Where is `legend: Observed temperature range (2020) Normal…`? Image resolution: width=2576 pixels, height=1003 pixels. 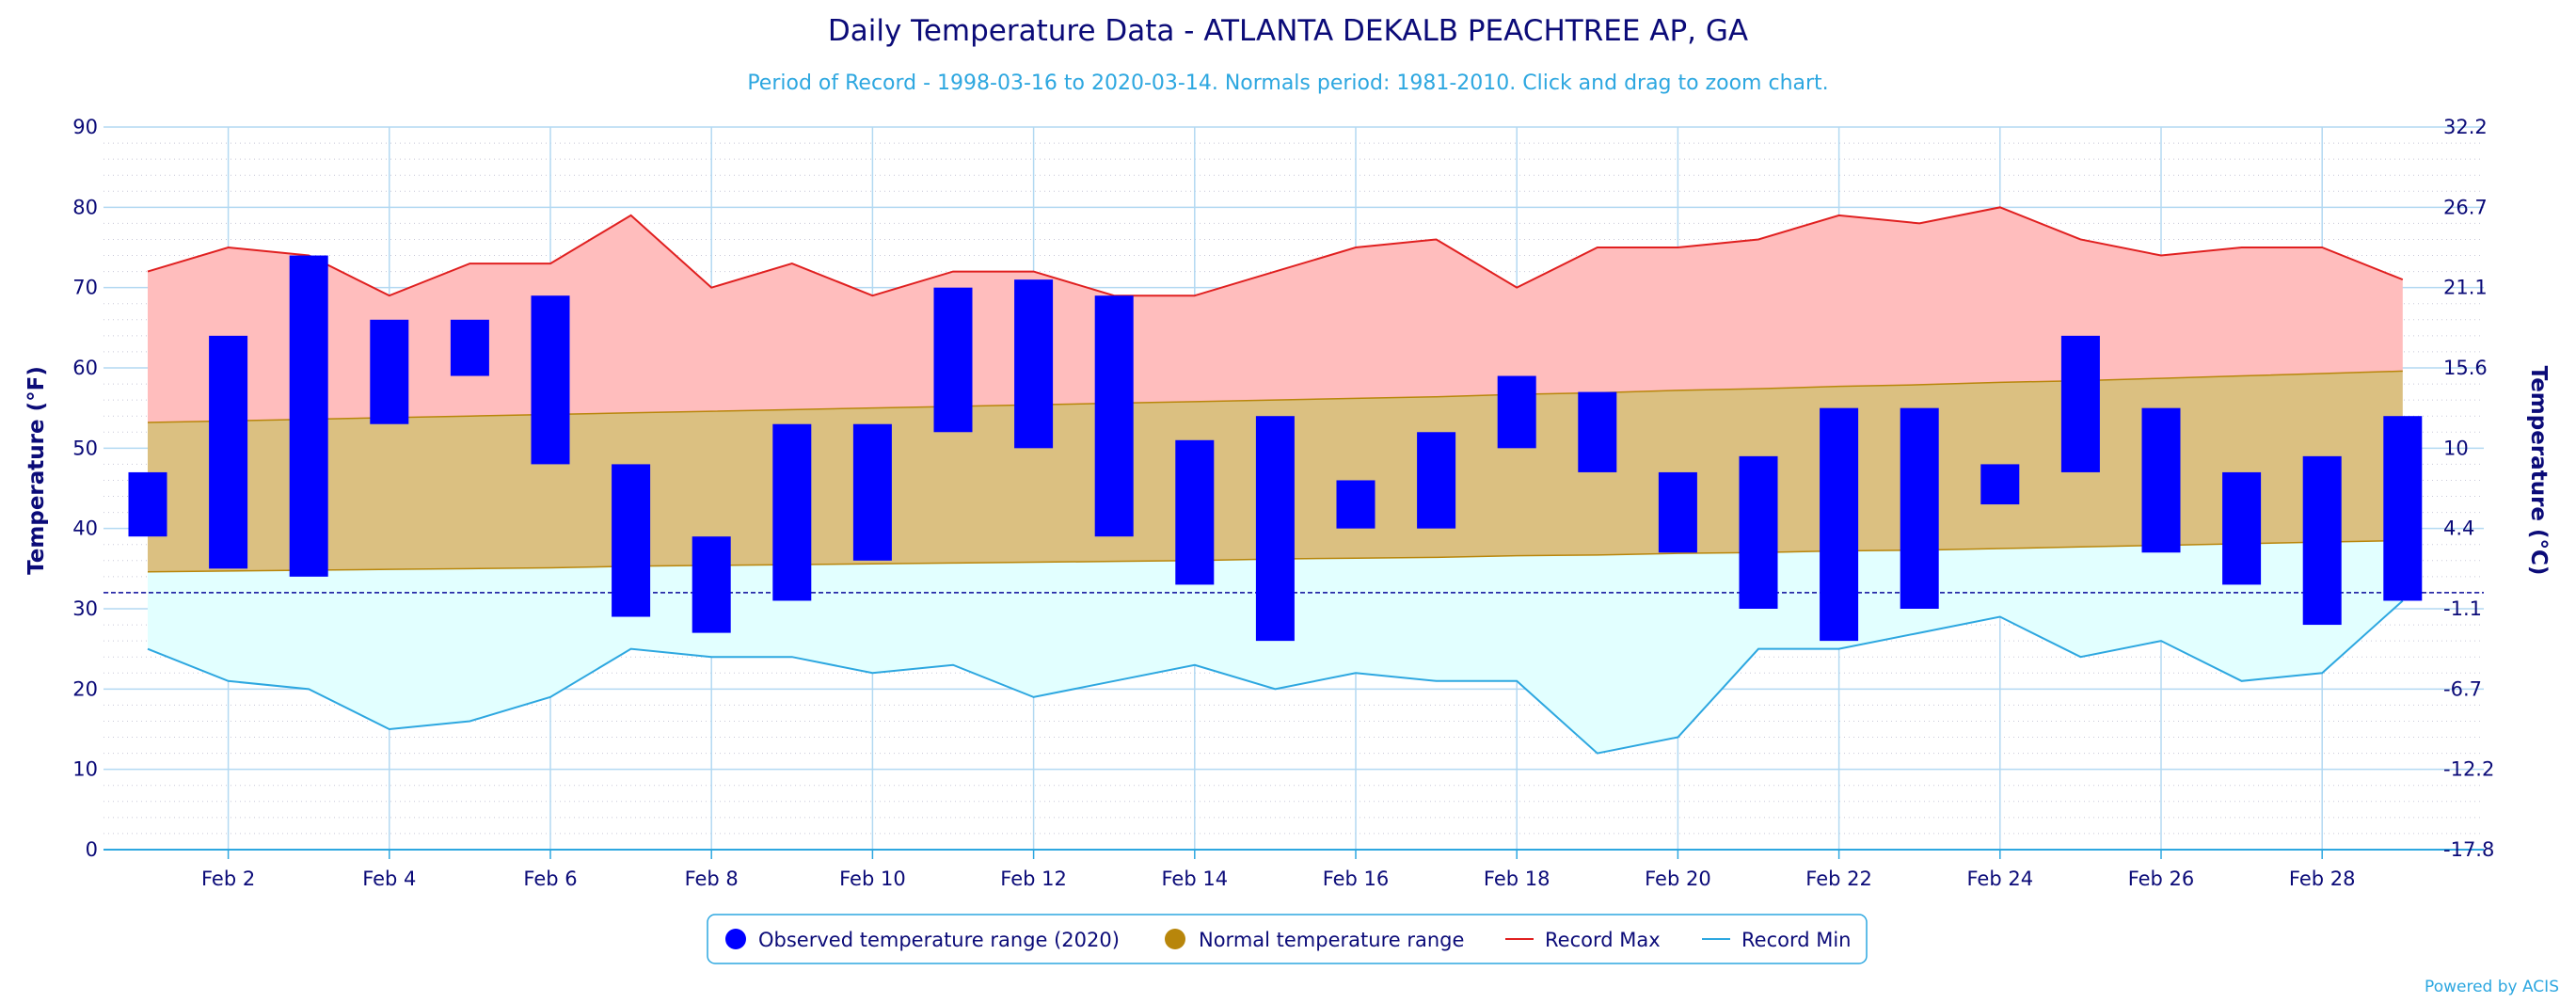 legend: Observed temperature range (2020) Normal… is located at coordinates (1287, 939).